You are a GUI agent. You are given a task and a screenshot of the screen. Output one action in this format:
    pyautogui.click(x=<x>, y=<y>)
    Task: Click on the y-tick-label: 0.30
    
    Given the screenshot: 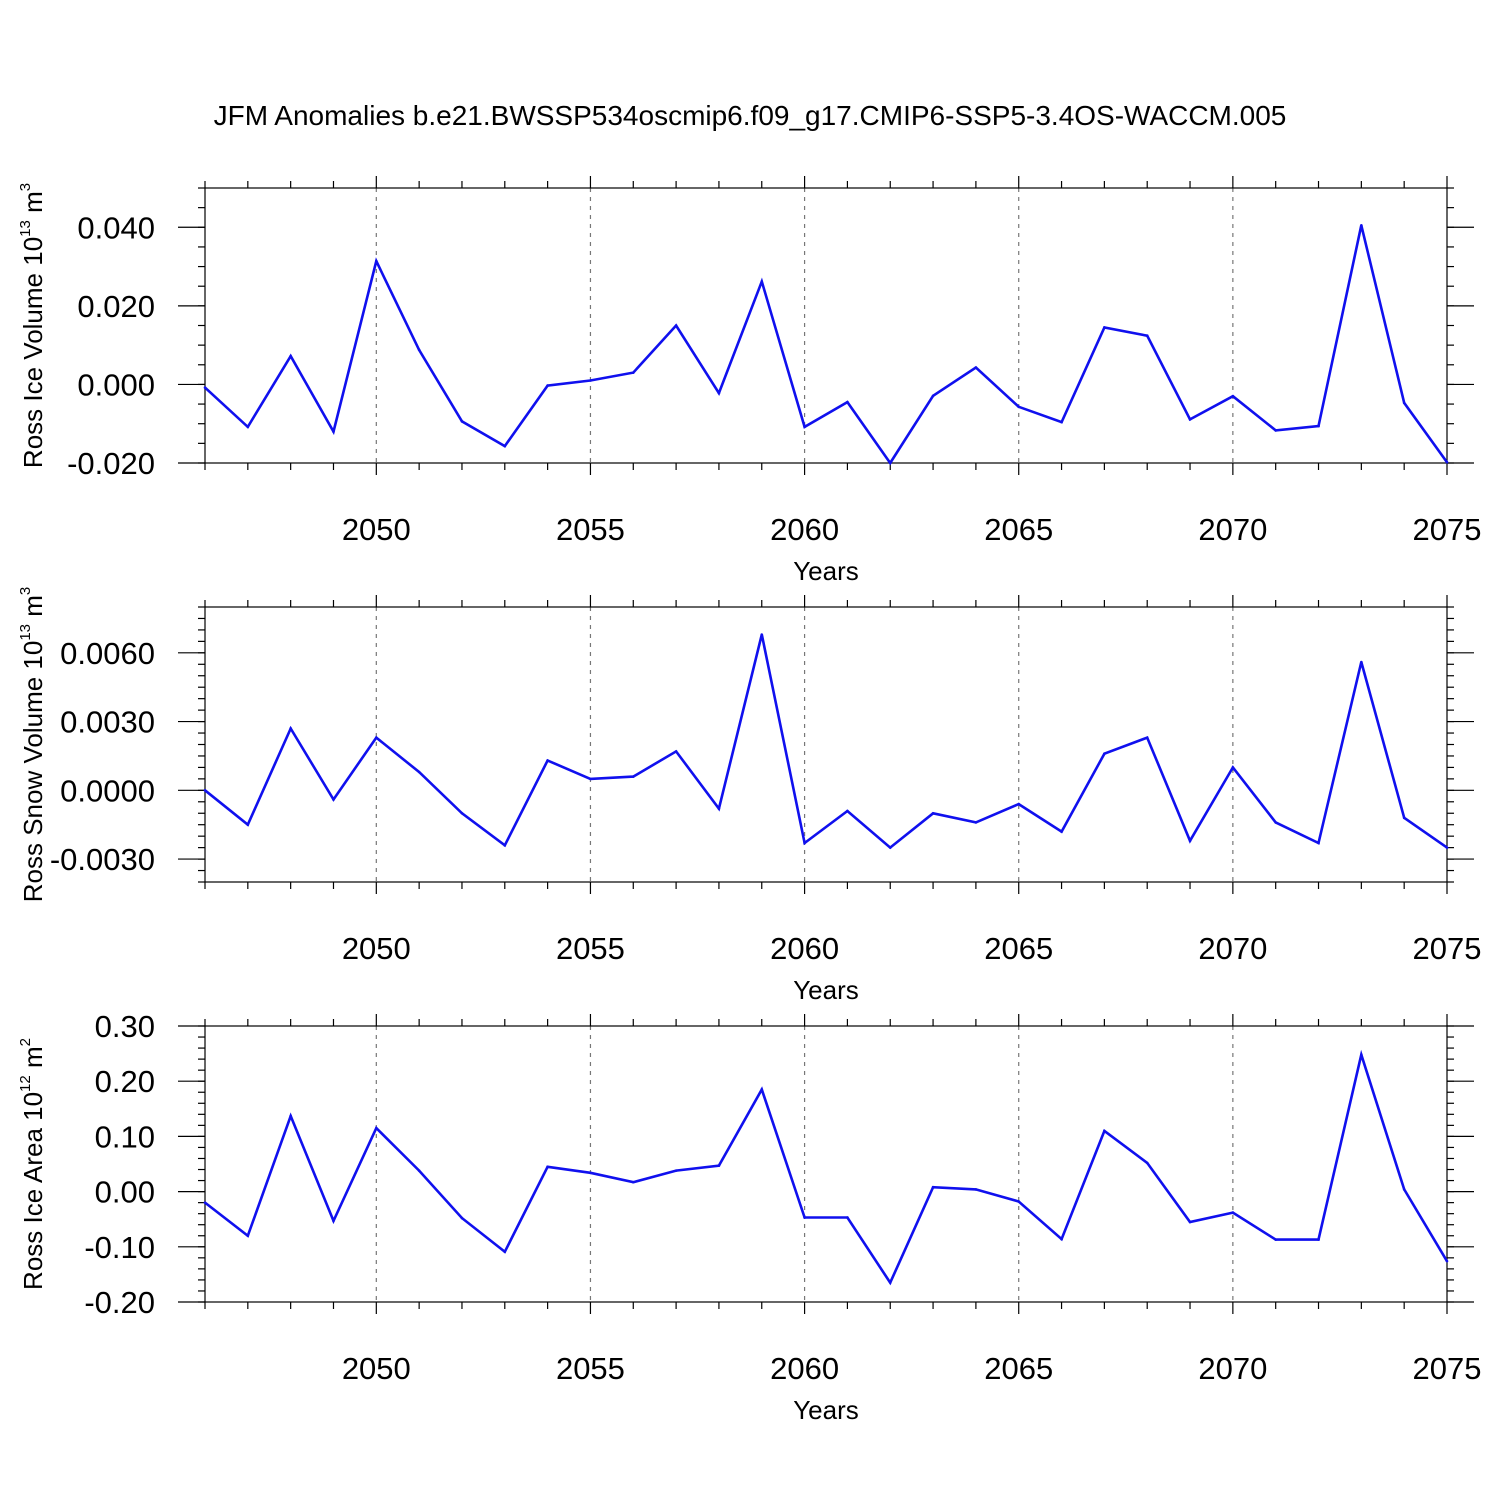 What is the action you would take?
    pyautogui.click(x=125, y=1026)
    